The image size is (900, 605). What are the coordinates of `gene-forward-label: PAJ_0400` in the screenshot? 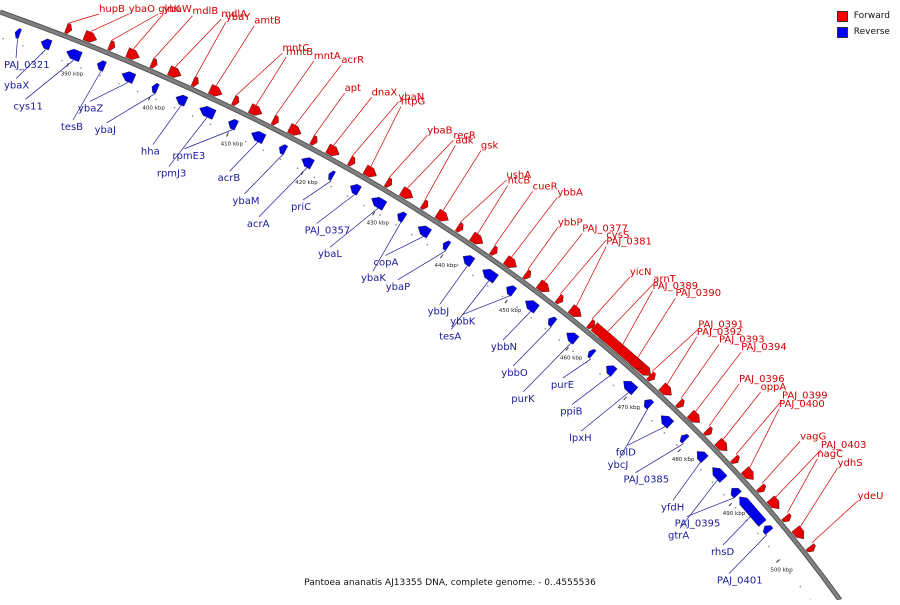 It's located at (802, 404).